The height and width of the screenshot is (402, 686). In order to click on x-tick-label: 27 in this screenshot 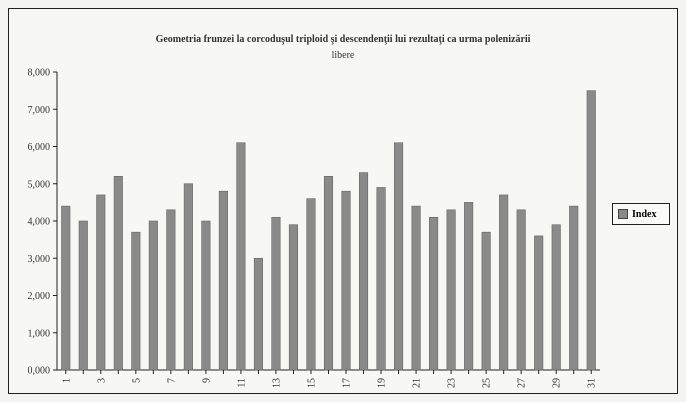, I will do `click(522, 383)`.